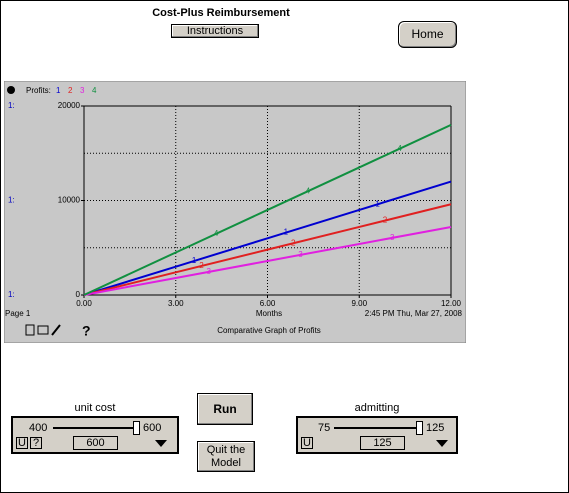 Image resolution: width=569 pixels, height=493 pixels. What do you see at coordinates (56, 330) in the screenshot?
I see `wand-icon` at bounding box center [56, 330].